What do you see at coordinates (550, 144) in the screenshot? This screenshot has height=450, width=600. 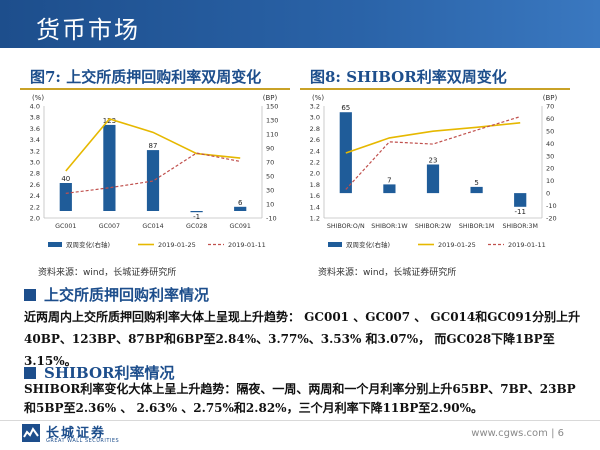 I see `shibor-chart-right-tick: 40` at bounding box center [550, 144].